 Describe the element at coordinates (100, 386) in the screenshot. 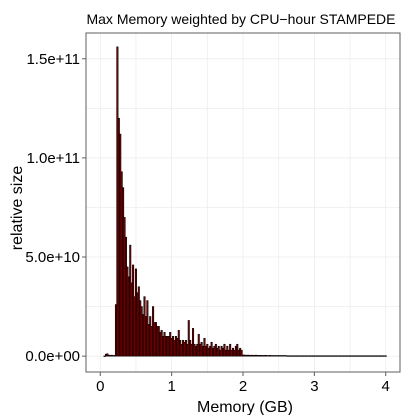

I see `x-tick-label: 0` at that location.